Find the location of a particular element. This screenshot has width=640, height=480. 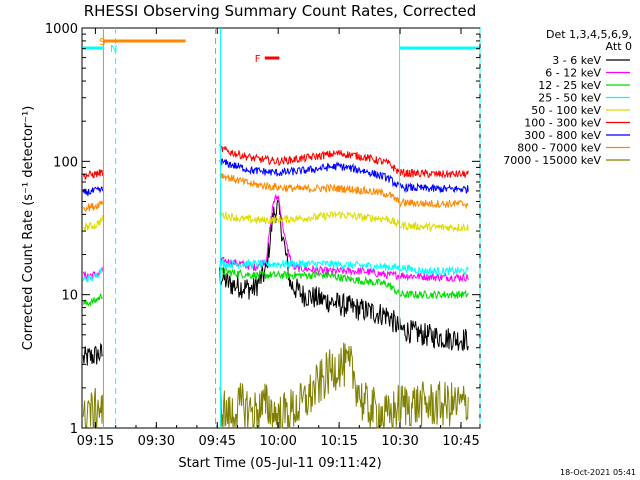

x-tick-label: 09:30 is located at coordinates (156, 441).